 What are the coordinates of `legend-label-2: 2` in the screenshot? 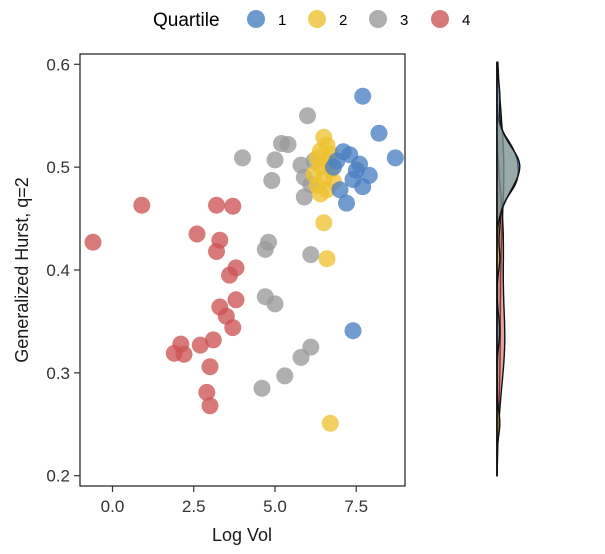 It's located at (343, 20).